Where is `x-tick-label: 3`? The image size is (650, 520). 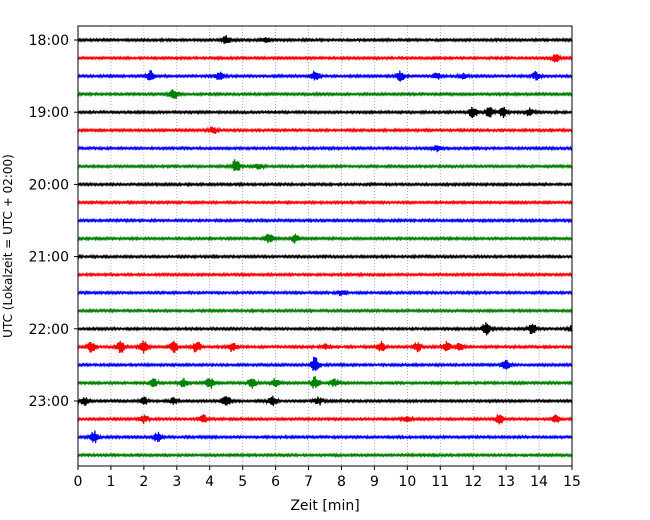
x-tick-label: 3 is located at coordinates (176, 482).